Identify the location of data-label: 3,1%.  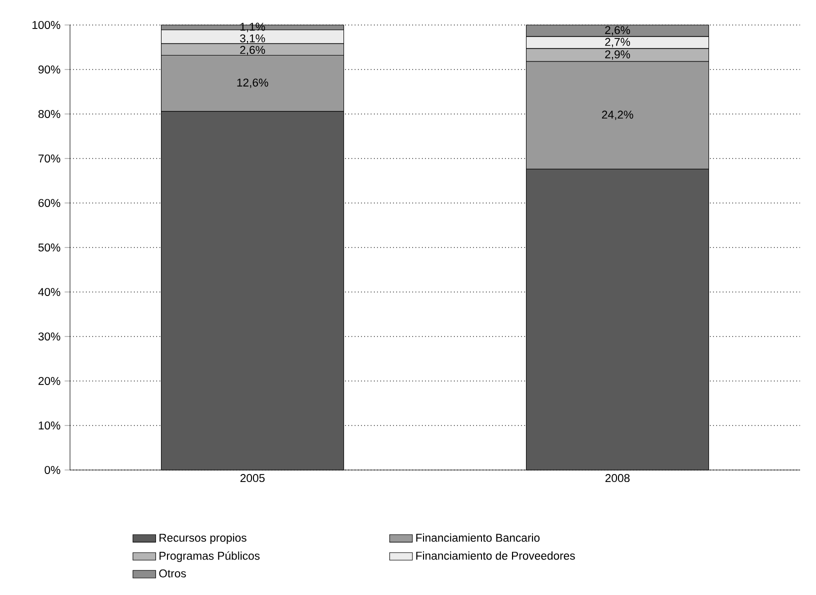
(253, 39).